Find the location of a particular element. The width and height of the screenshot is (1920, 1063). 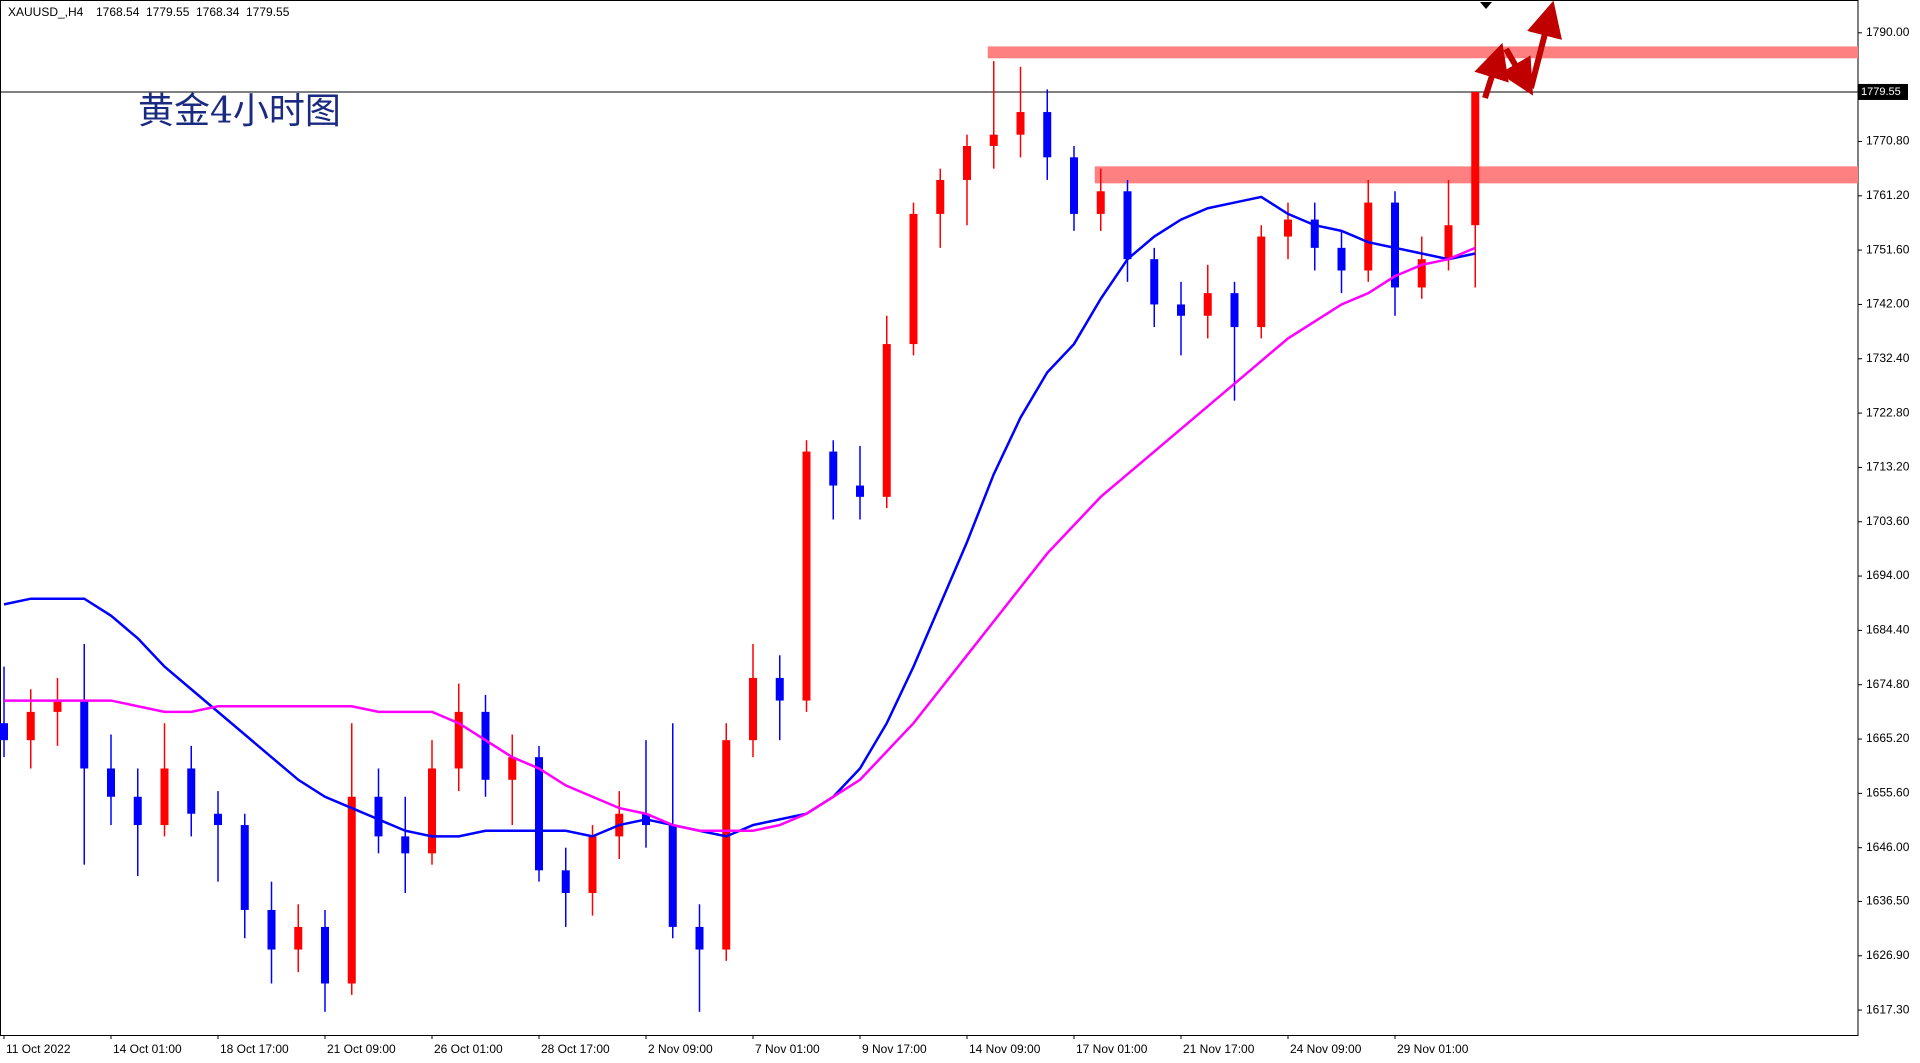

x-tick-label: 11 Oct 2022 is located at coordinates (38, 1049).